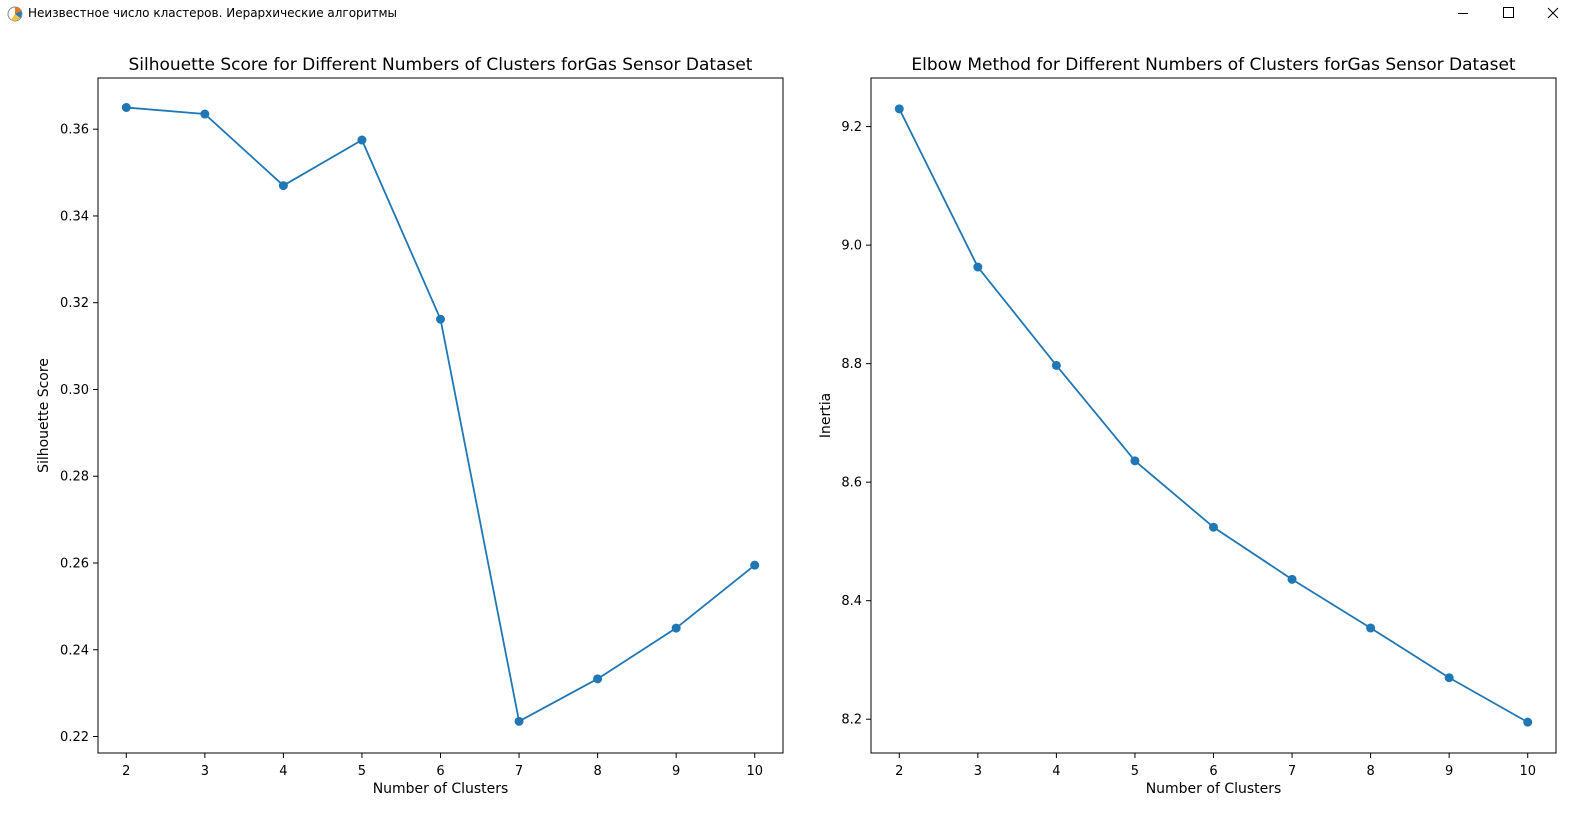 This screenshot has width=1586, height=827. Describe the element at coordinates (851, 246) in the screenshot. I see `y-tick-label: 9.0` at that location.